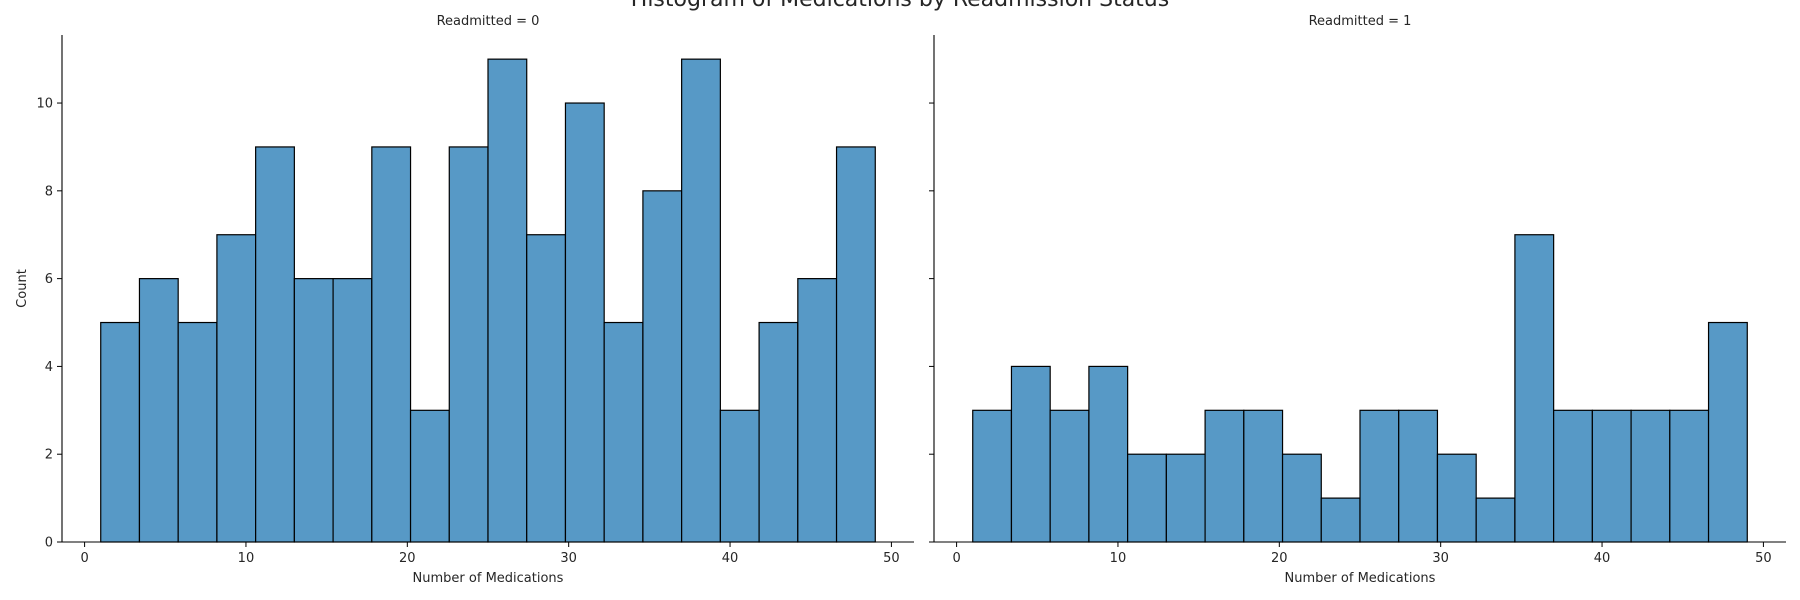  What do you see at coordinates (22, 288) in the screenshot?
I see `y-axis-label: Count` at bounding box center [22, 288].